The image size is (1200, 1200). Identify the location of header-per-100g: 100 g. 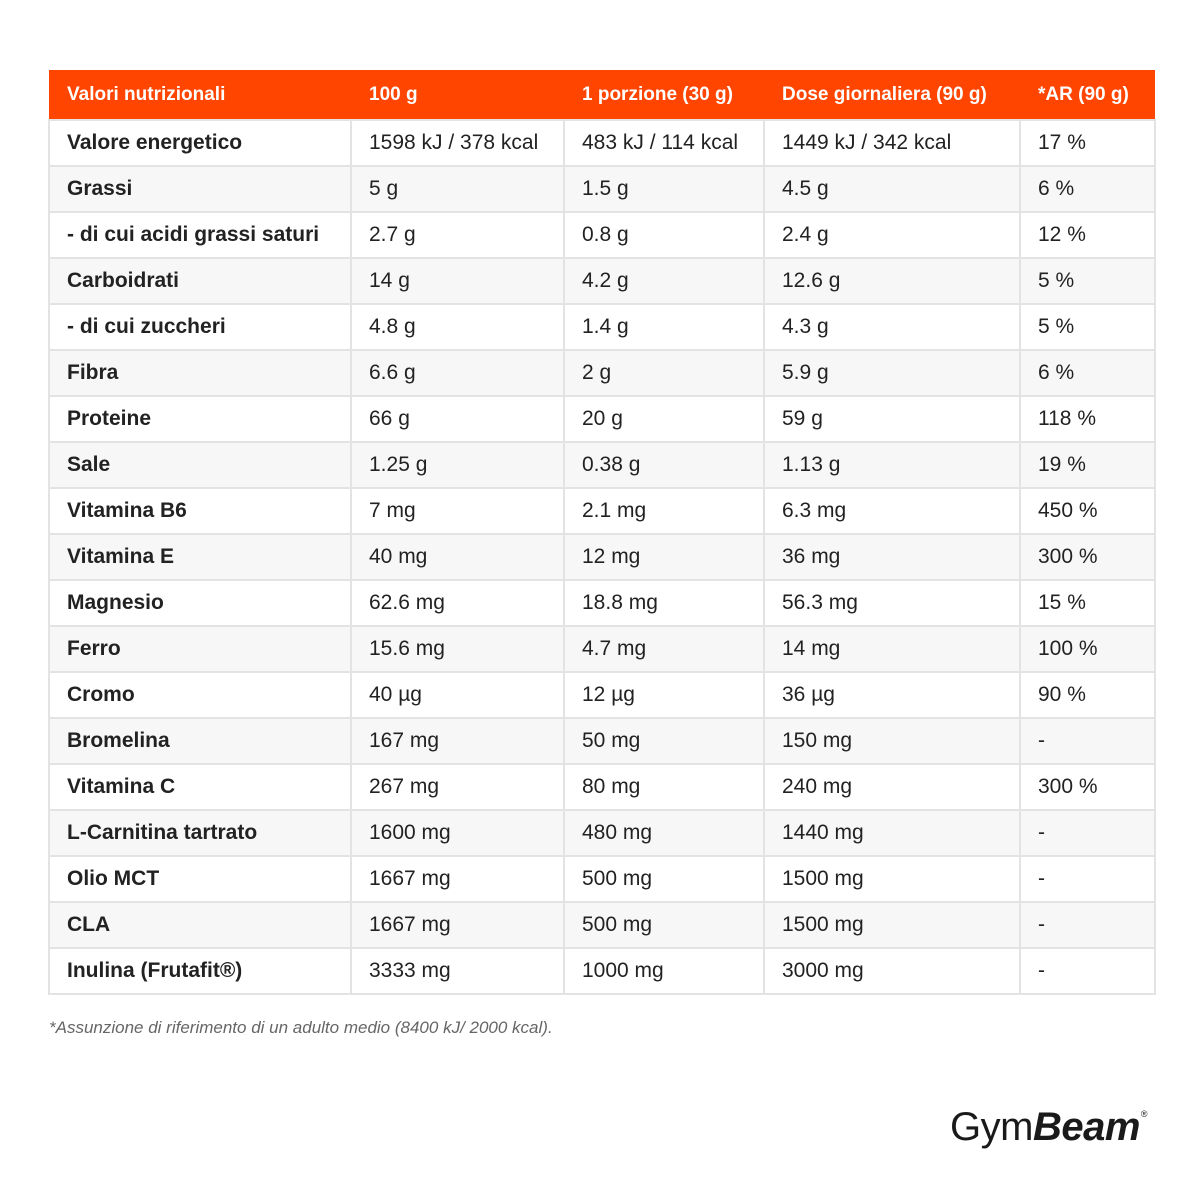
(393, 94).